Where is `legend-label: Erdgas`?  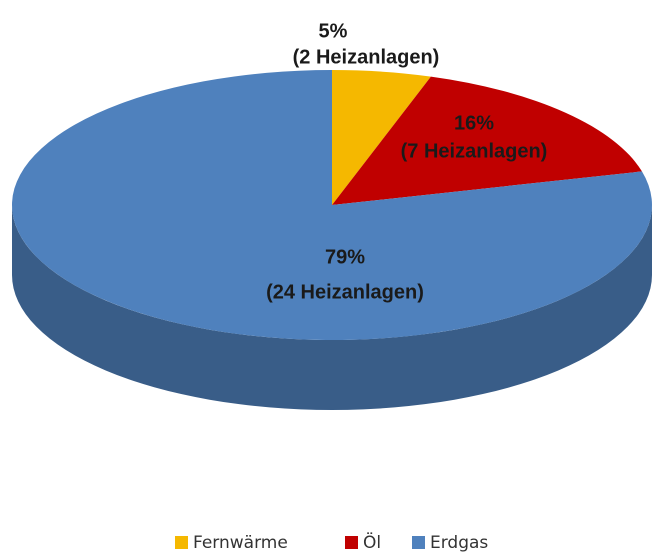 legend-label: Erdgas is located at coordinates (459, 543).